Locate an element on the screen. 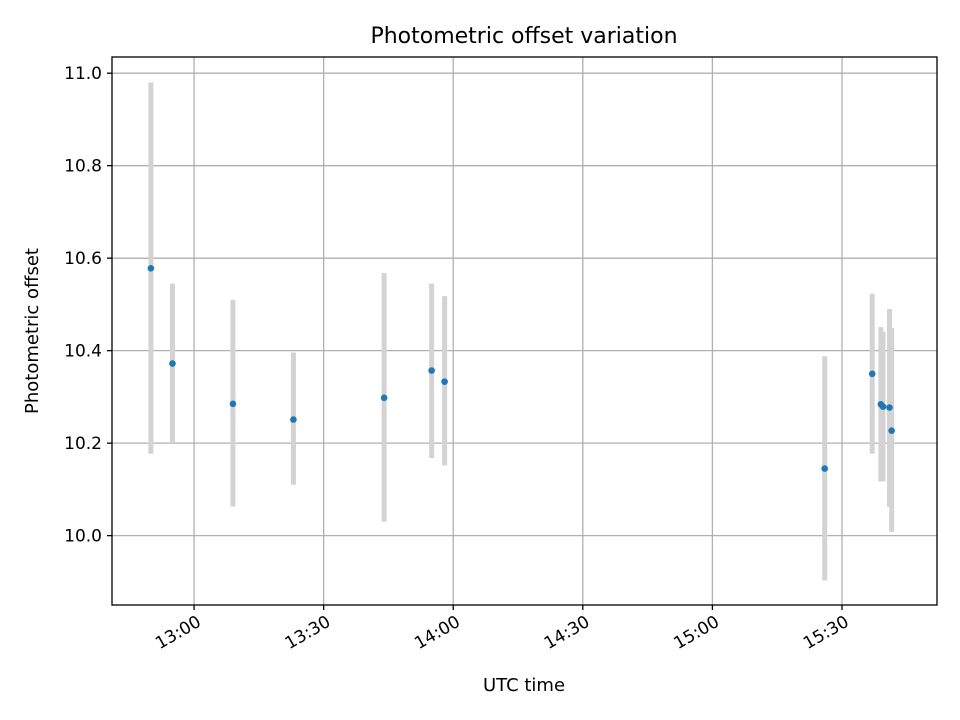 The height and width of the screenshot is (720, 960). x-tick-label: 15:30 is located at coordinates (826, 633).